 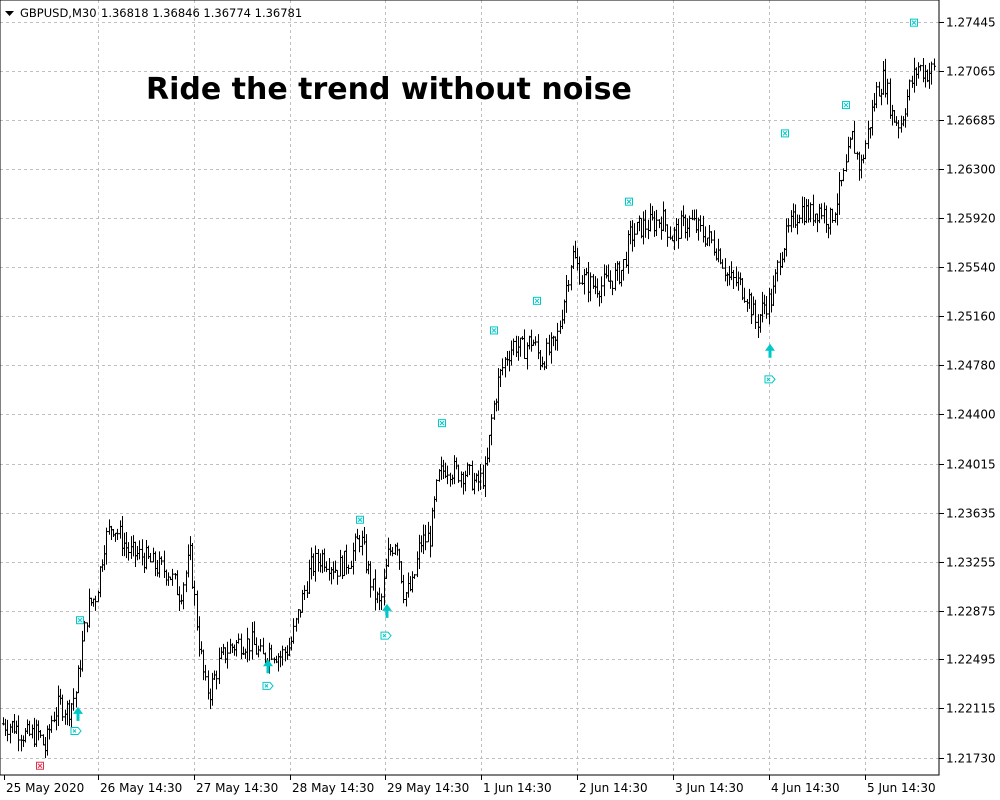 I want to click on y-tick-label: 1.24015, so click(x=971, y=465).